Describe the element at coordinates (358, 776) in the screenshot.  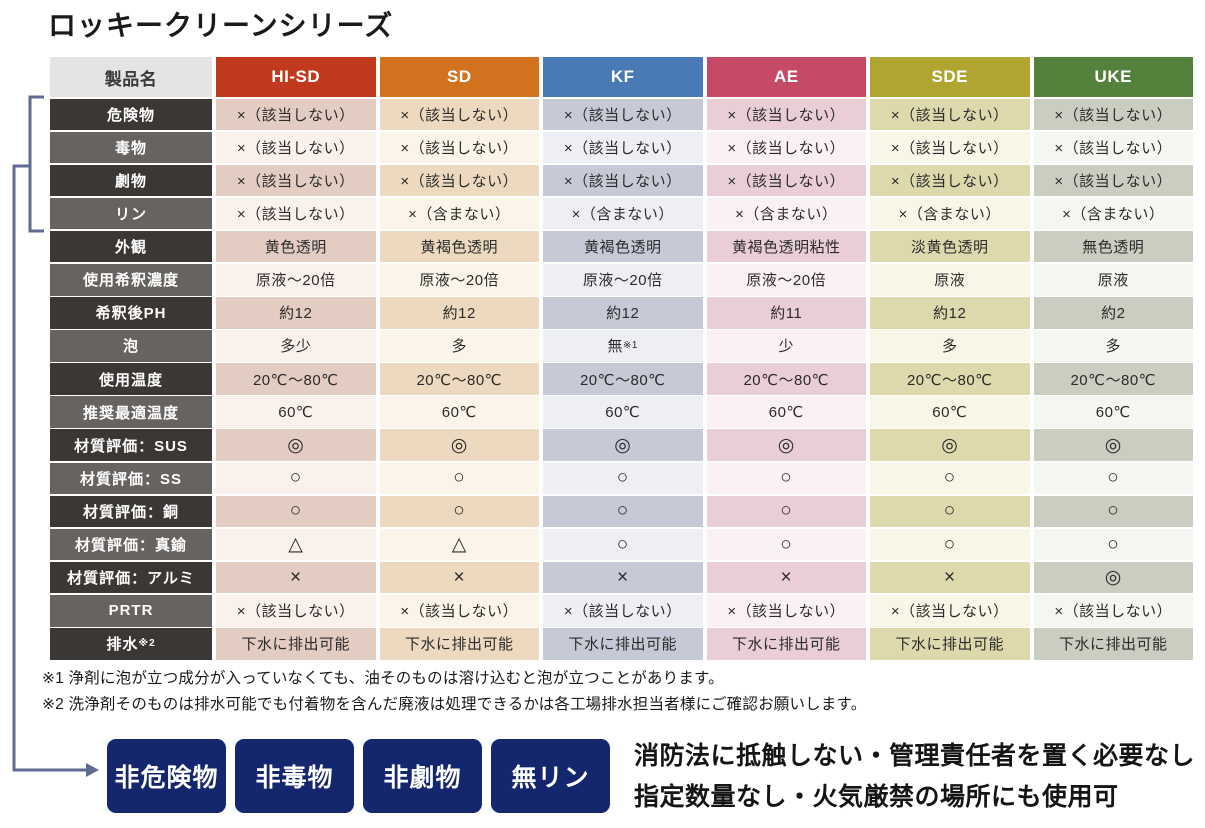
I see `feature-badges: 非危険物 非毒物 非劇物 無リン` at that location.